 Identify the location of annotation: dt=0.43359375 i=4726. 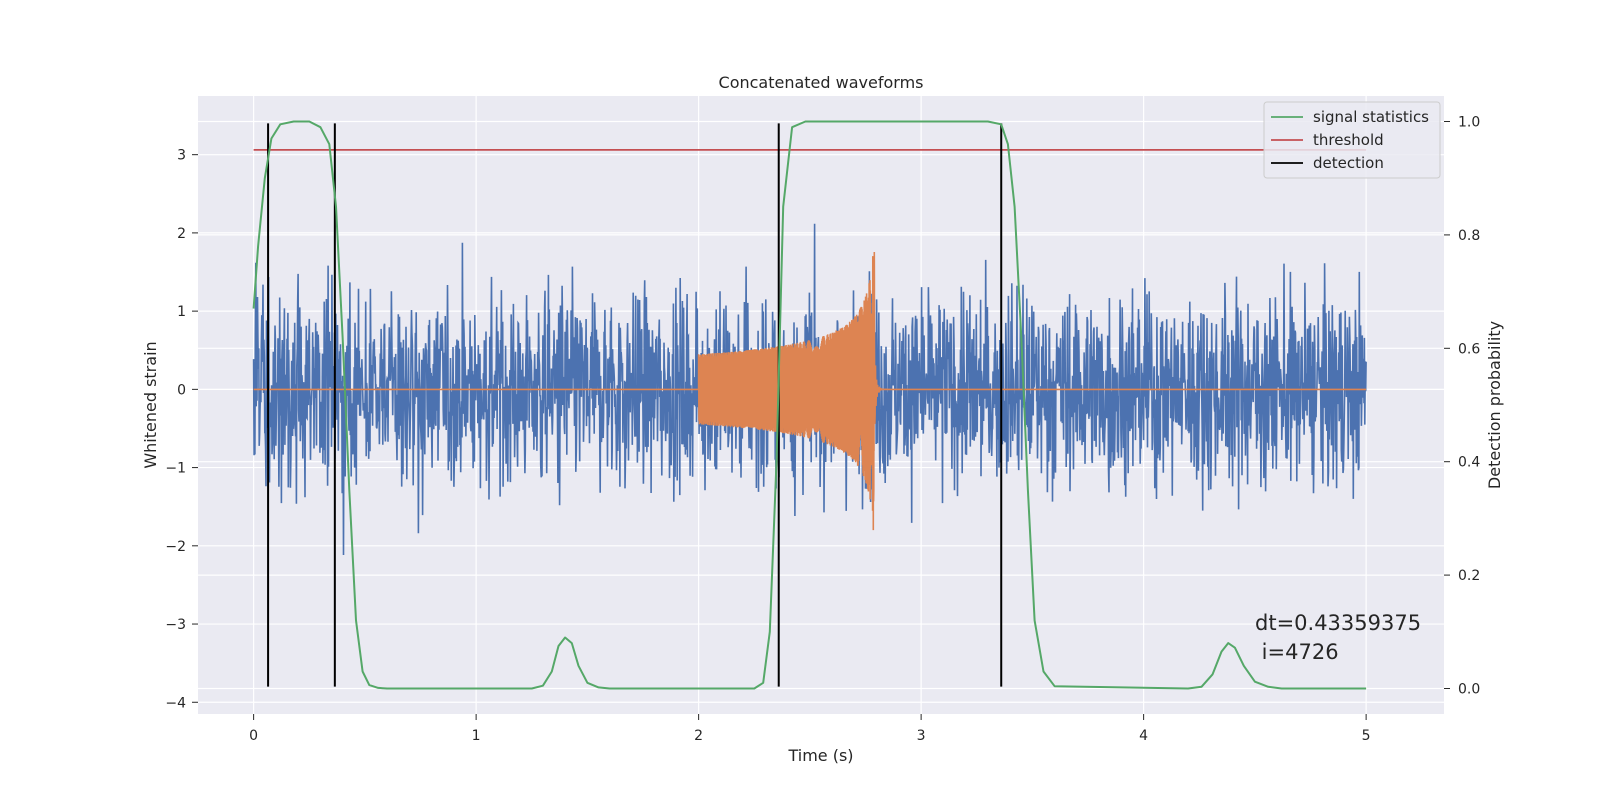
(1338, 637).